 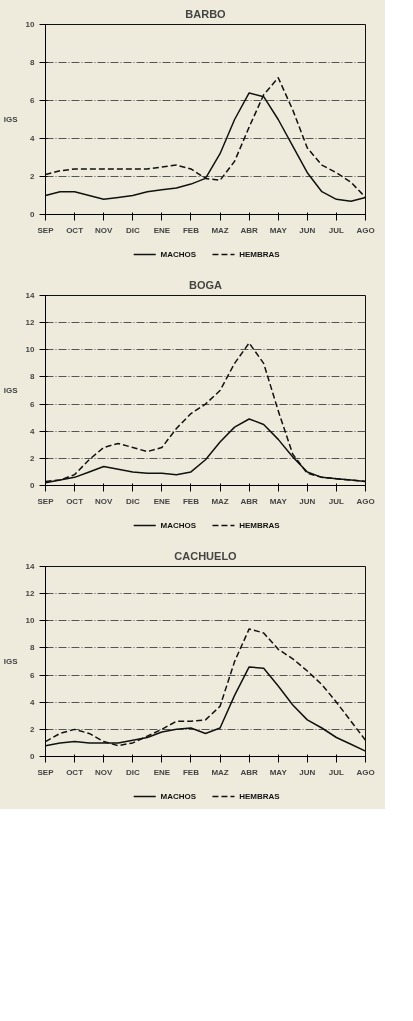 I want to click on chart-title: CACHUELO, so click(x=206, y=555).